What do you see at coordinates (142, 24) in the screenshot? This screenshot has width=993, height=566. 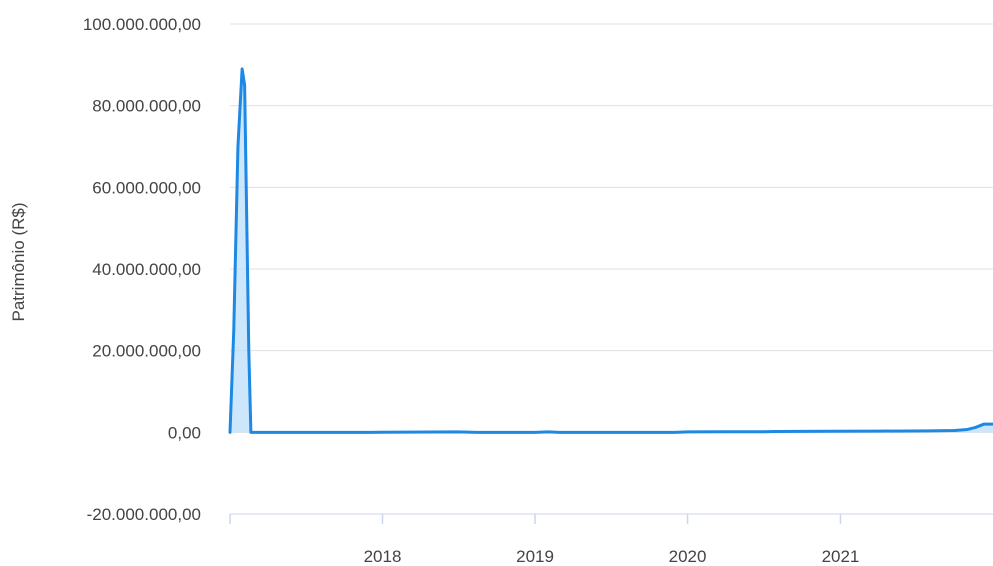 I see `y-tick-label: 100.000.000,00` at bounding box center [142, 24].